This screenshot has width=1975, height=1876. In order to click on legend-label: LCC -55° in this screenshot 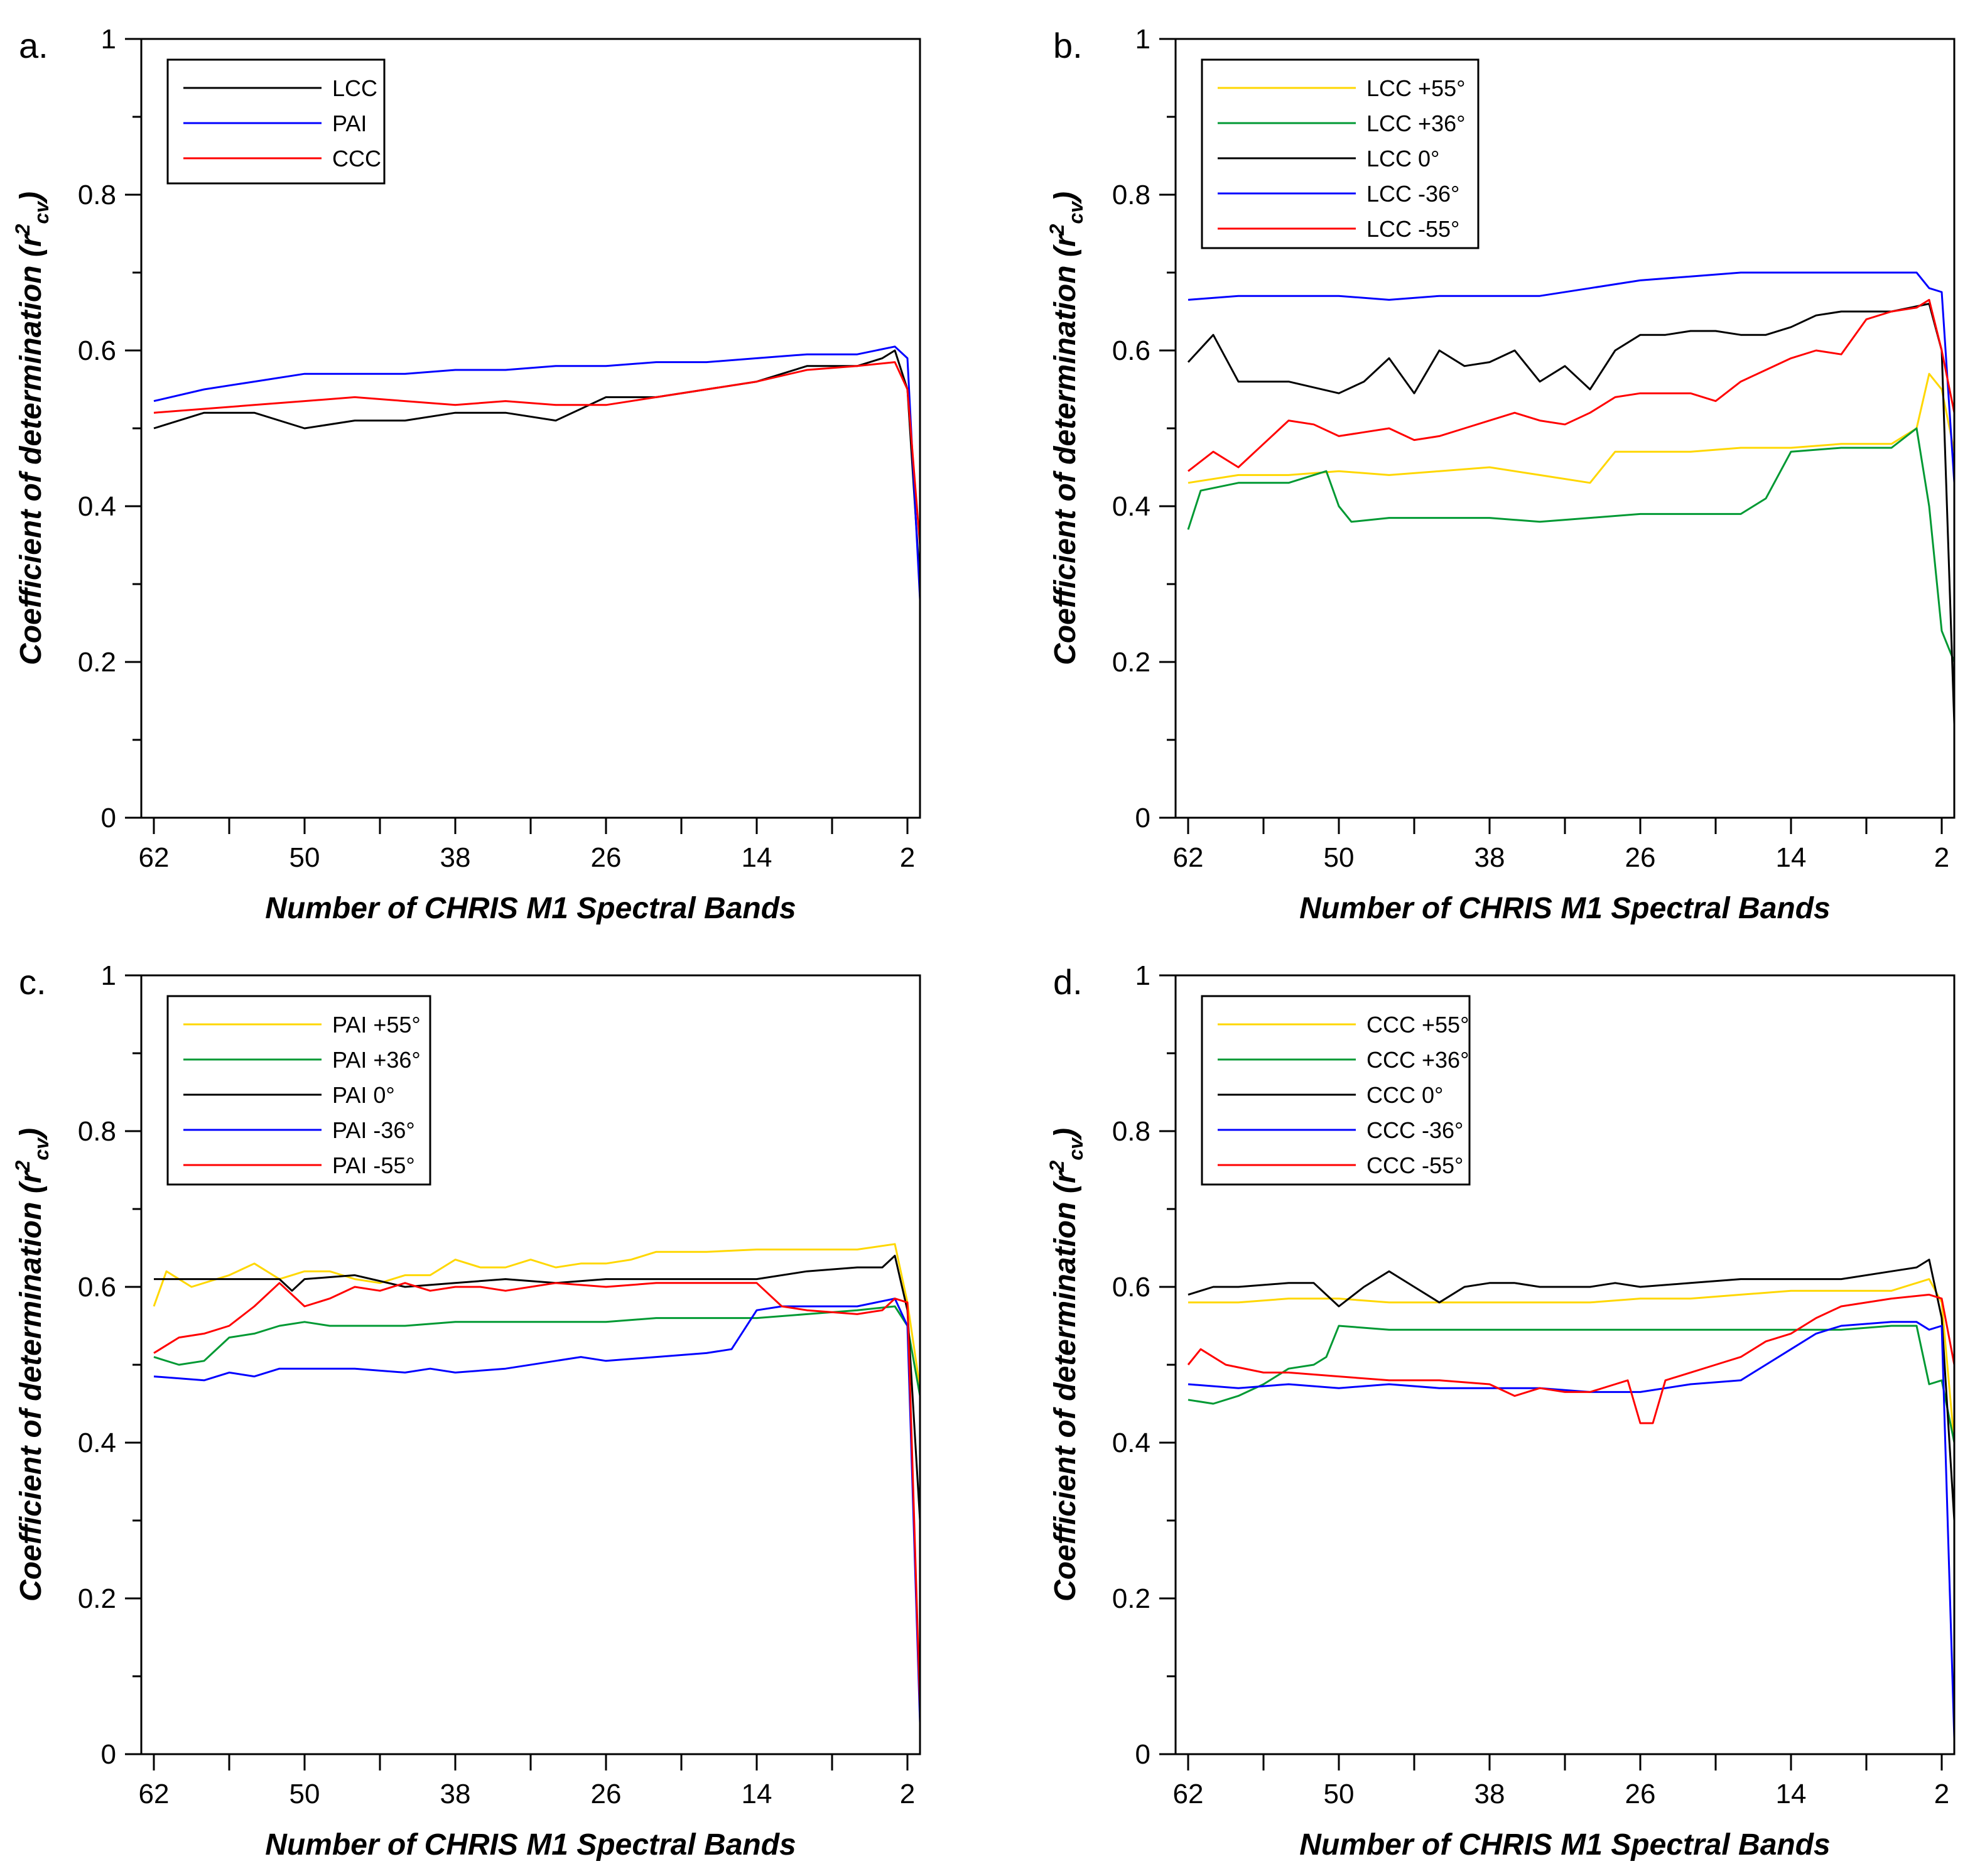, I will do `click(1412, 229)`.